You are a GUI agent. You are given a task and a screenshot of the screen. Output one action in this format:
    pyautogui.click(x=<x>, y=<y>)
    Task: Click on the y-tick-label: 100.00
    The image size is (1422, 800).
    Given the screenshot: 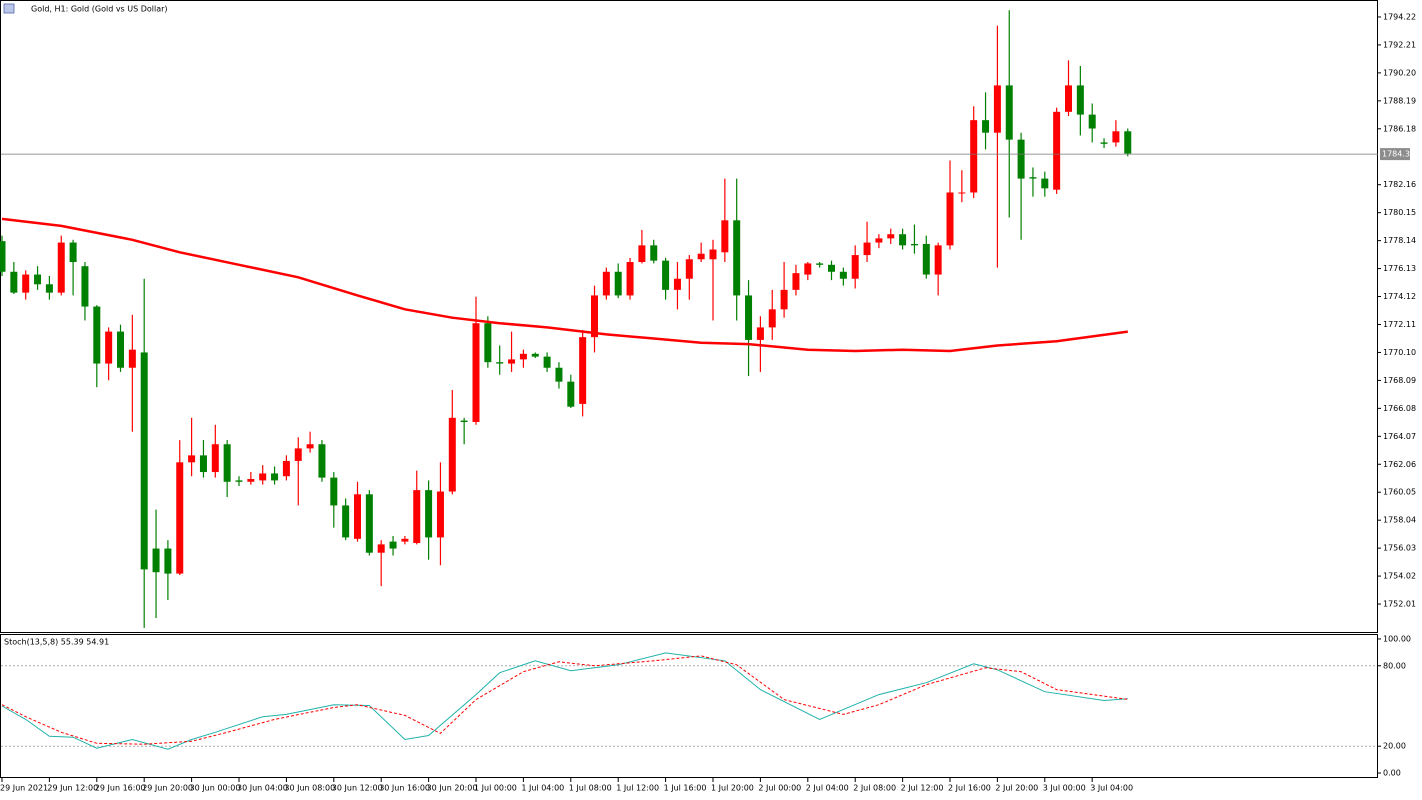 What is the action you would take?
    pyautogui.click(x=1397, y=638)
    